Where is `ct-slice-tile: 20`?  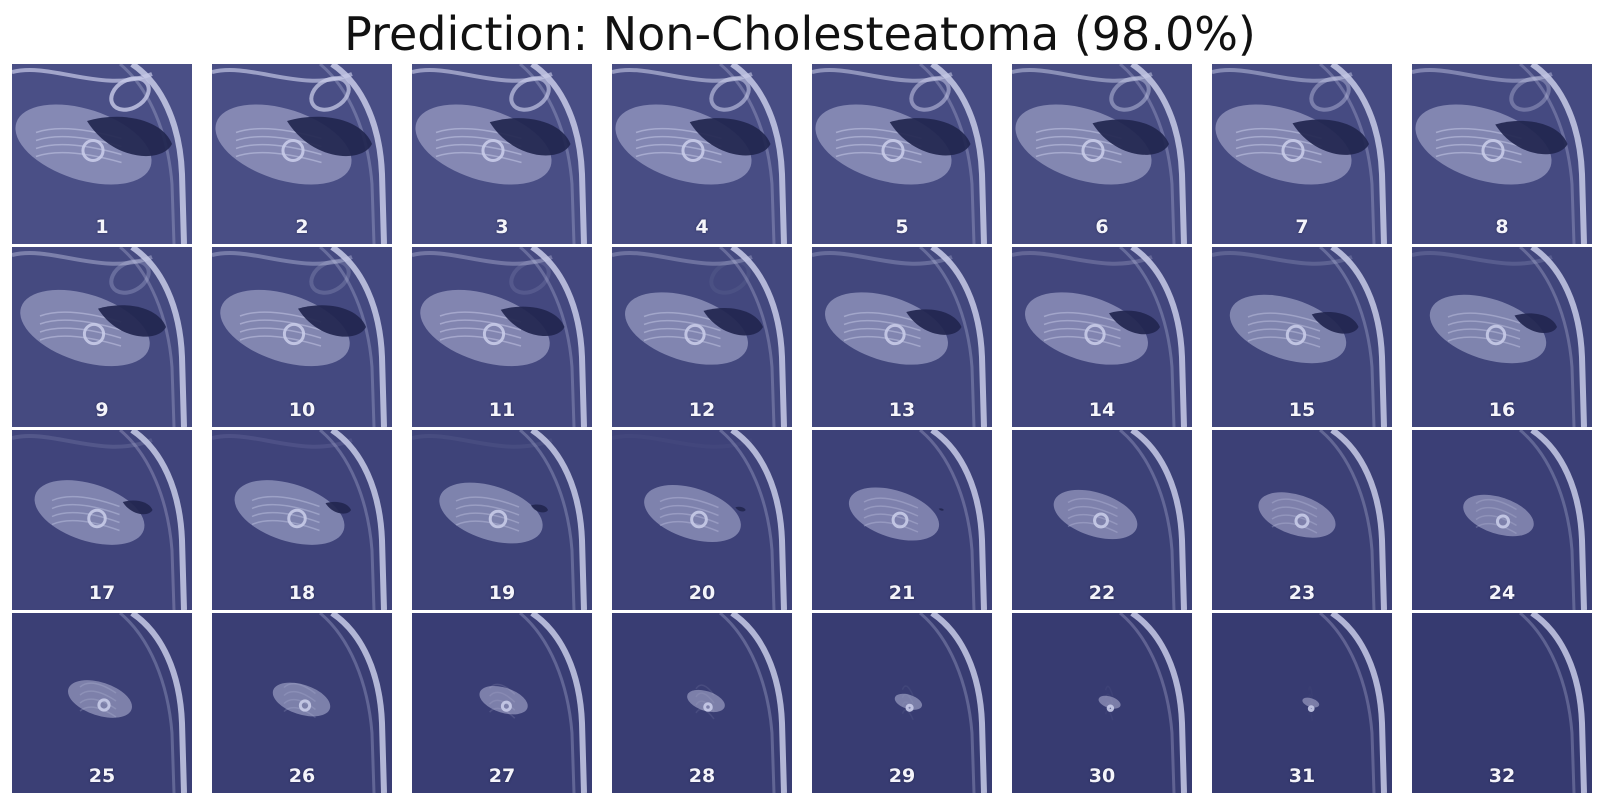
ct-slice-tile: 20 is located at coordinates (702, 520).